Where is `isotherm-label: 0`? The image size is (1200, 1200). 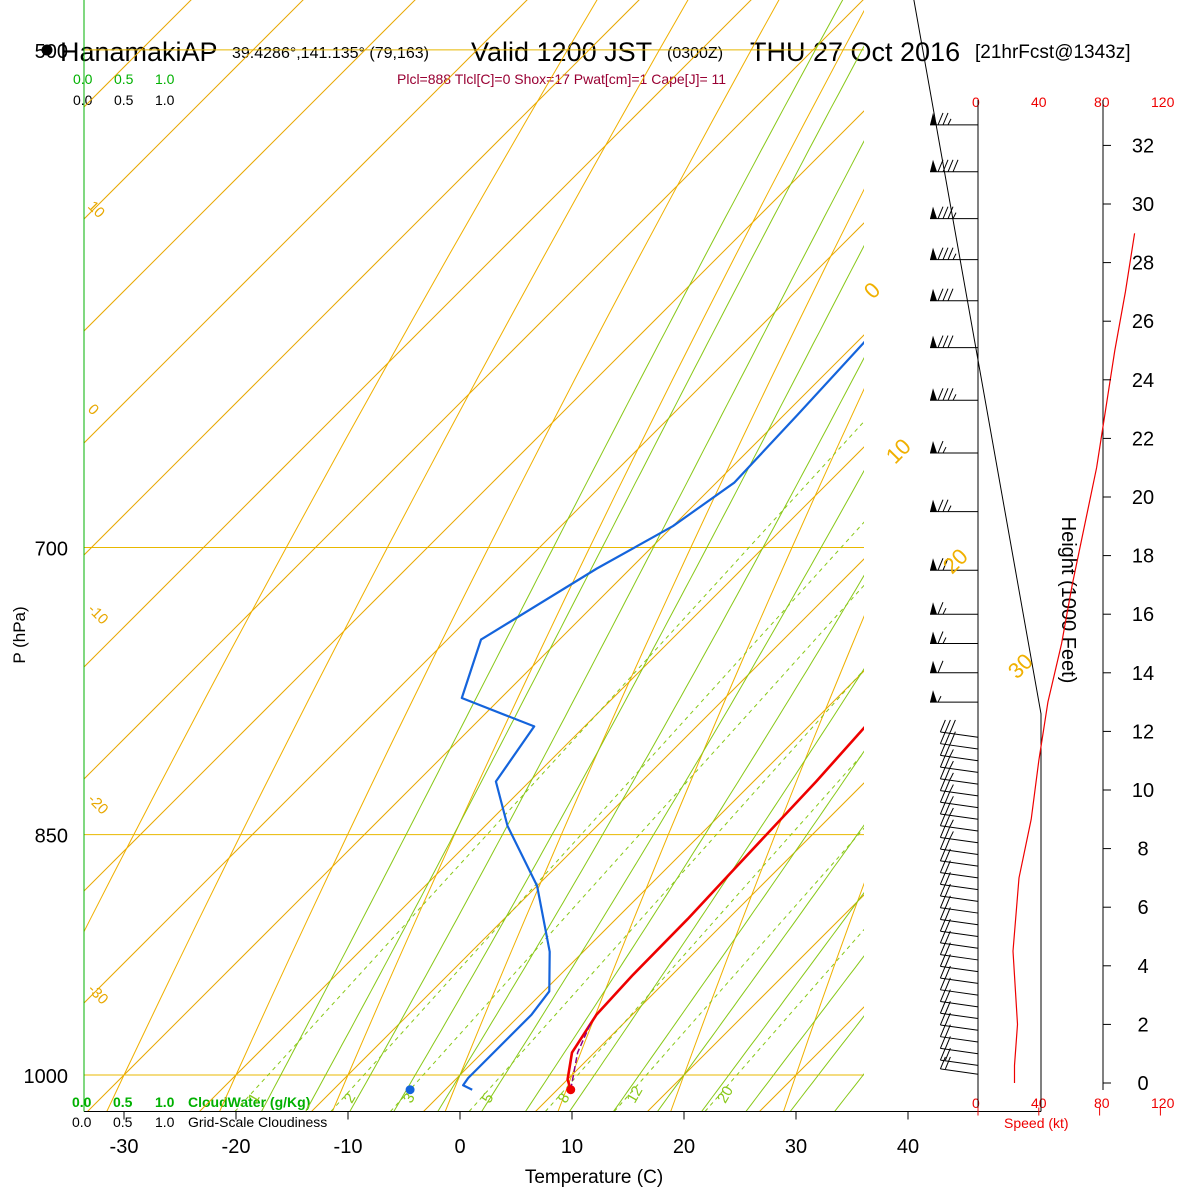 isotherm-label: 0 is located at coordinates (93, 410).